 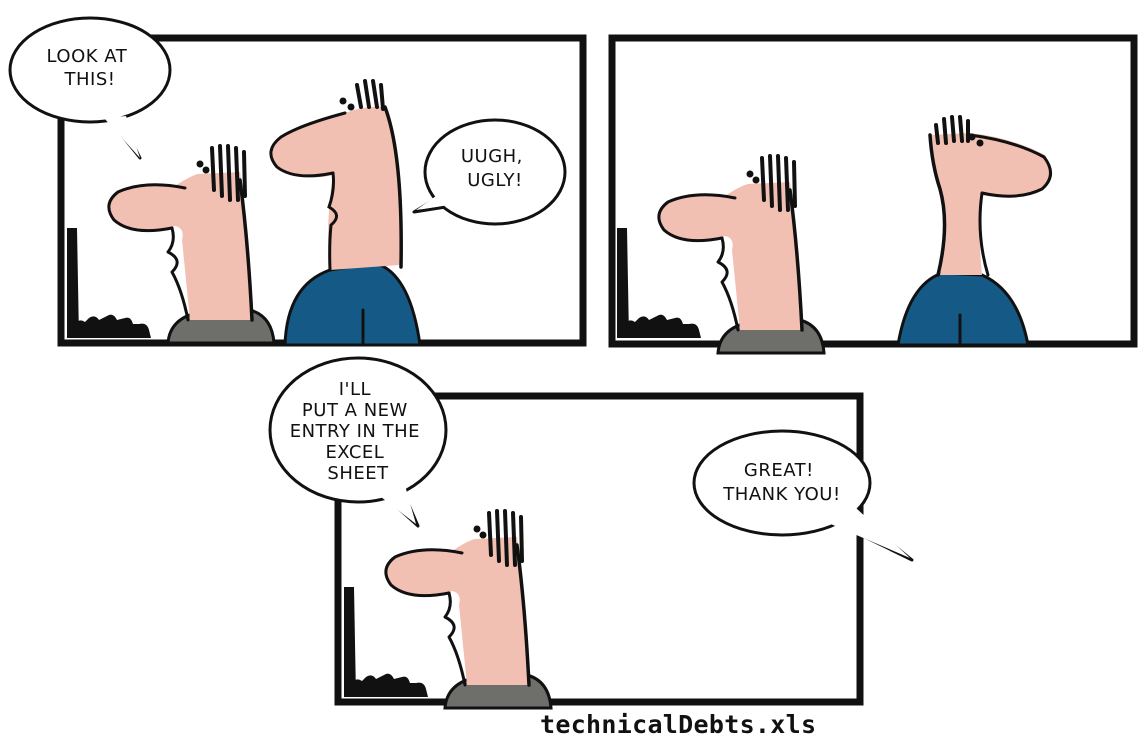 I want to click on bubble-line: UUGH,, so click(x=492, y=156).